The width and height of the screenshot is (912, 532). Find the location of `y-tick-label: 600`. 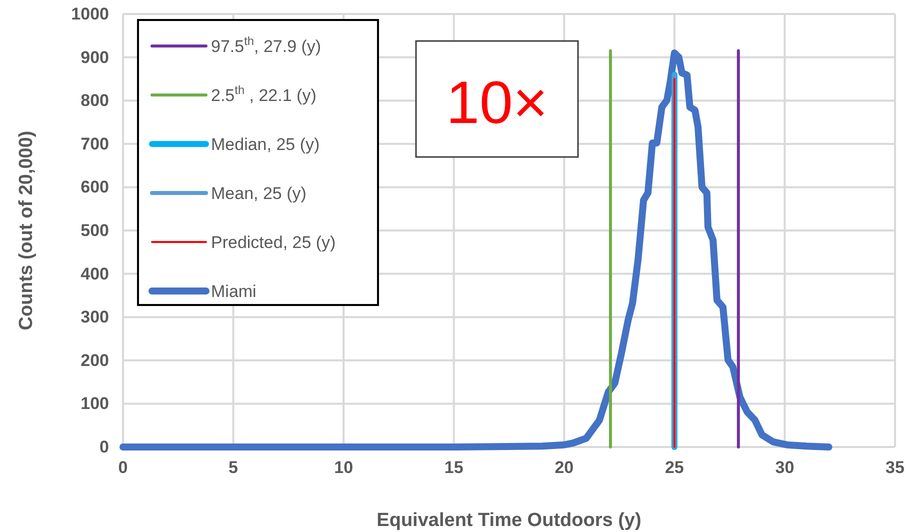

y-tick-label: 600 is located at coordinates (94, 187).